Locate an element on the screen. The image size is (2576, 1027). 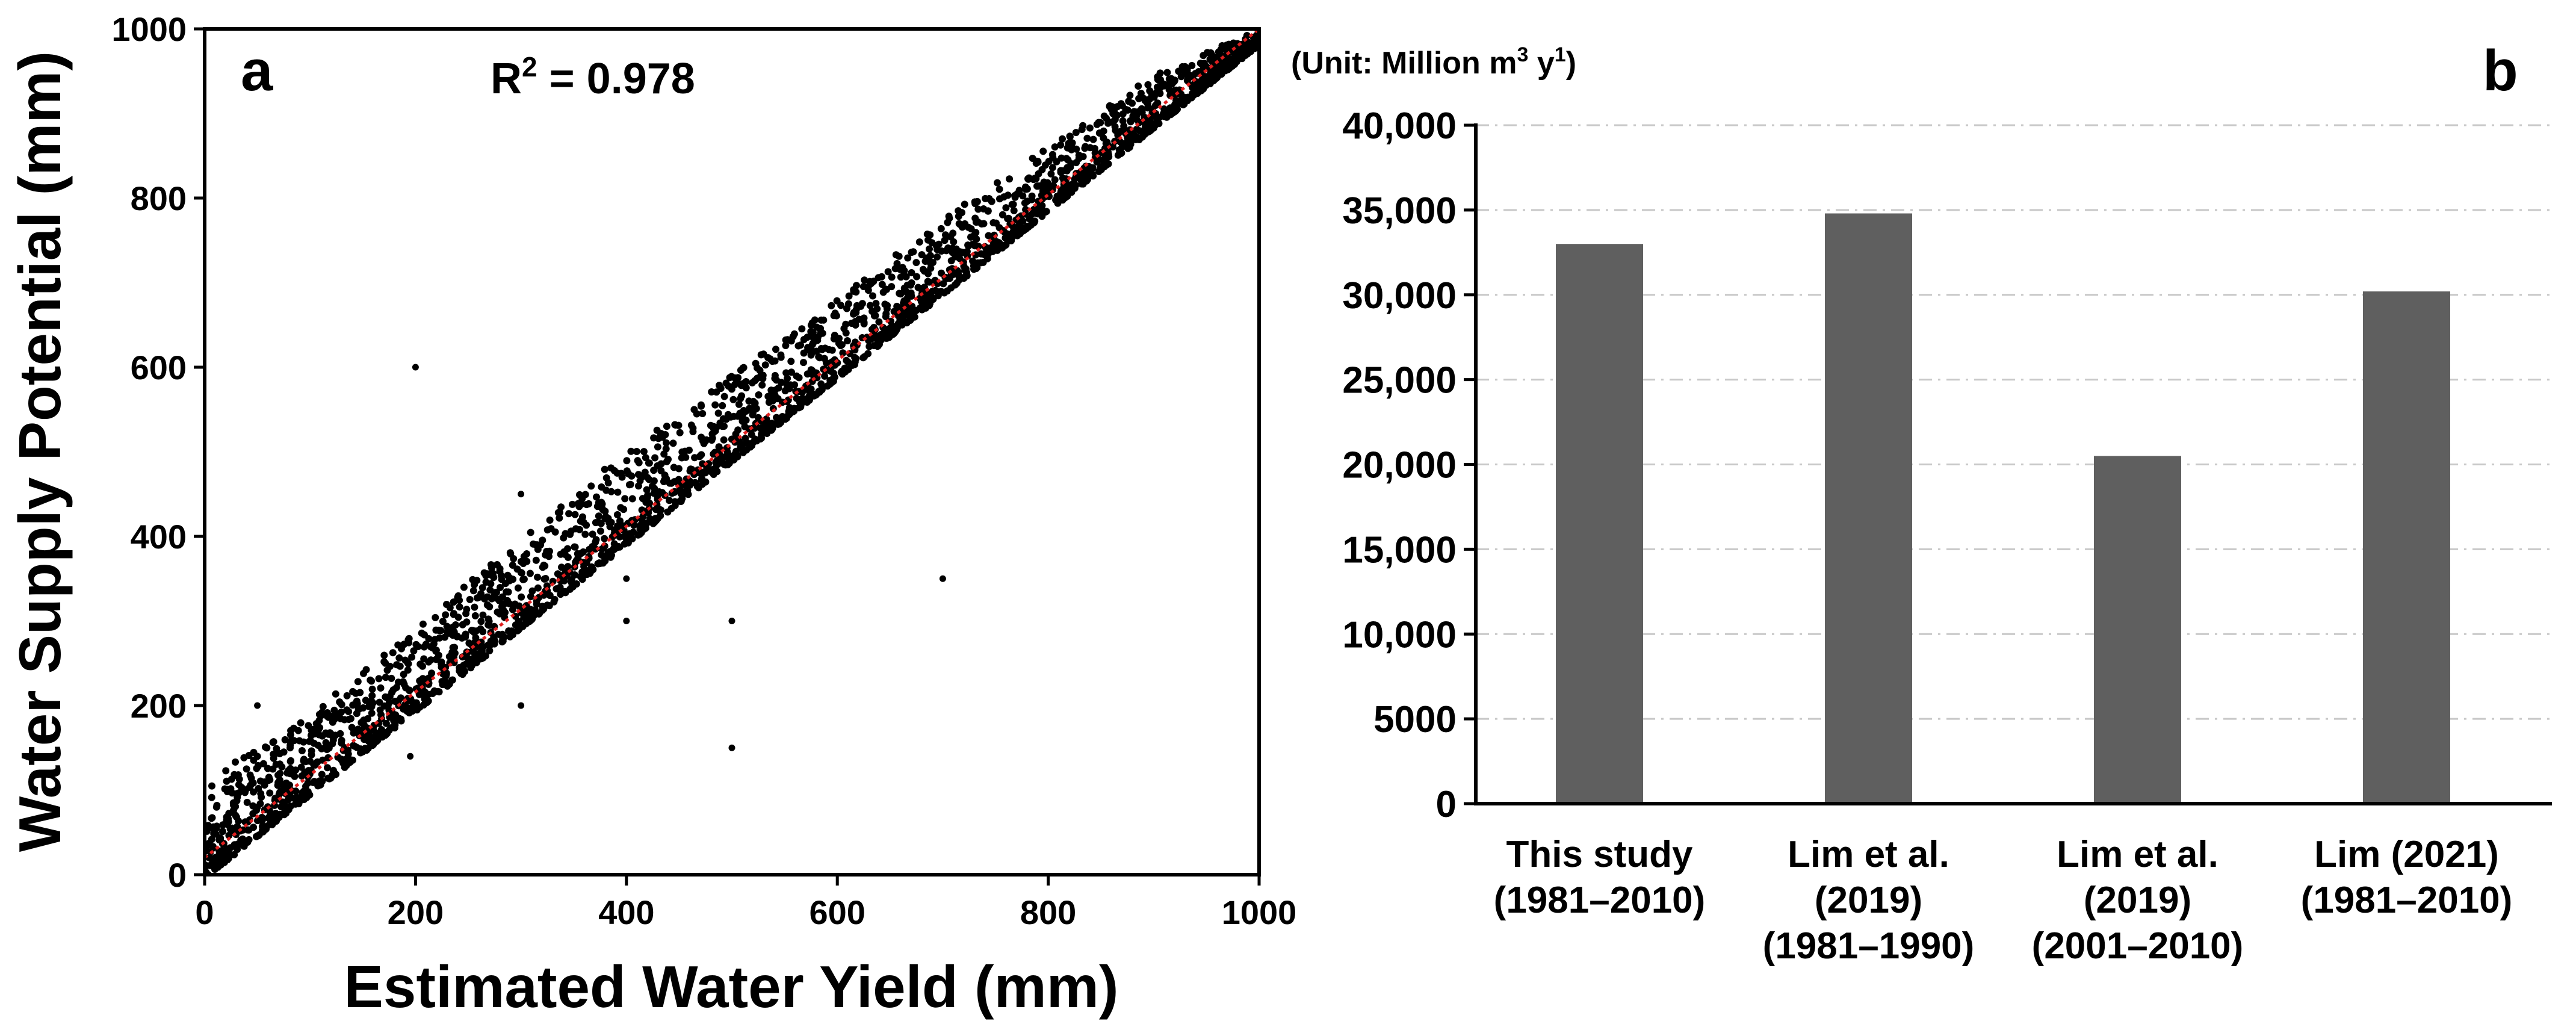
x-axis-label: Estimated Water Yield (mm) is located at coordinates (731, 987).